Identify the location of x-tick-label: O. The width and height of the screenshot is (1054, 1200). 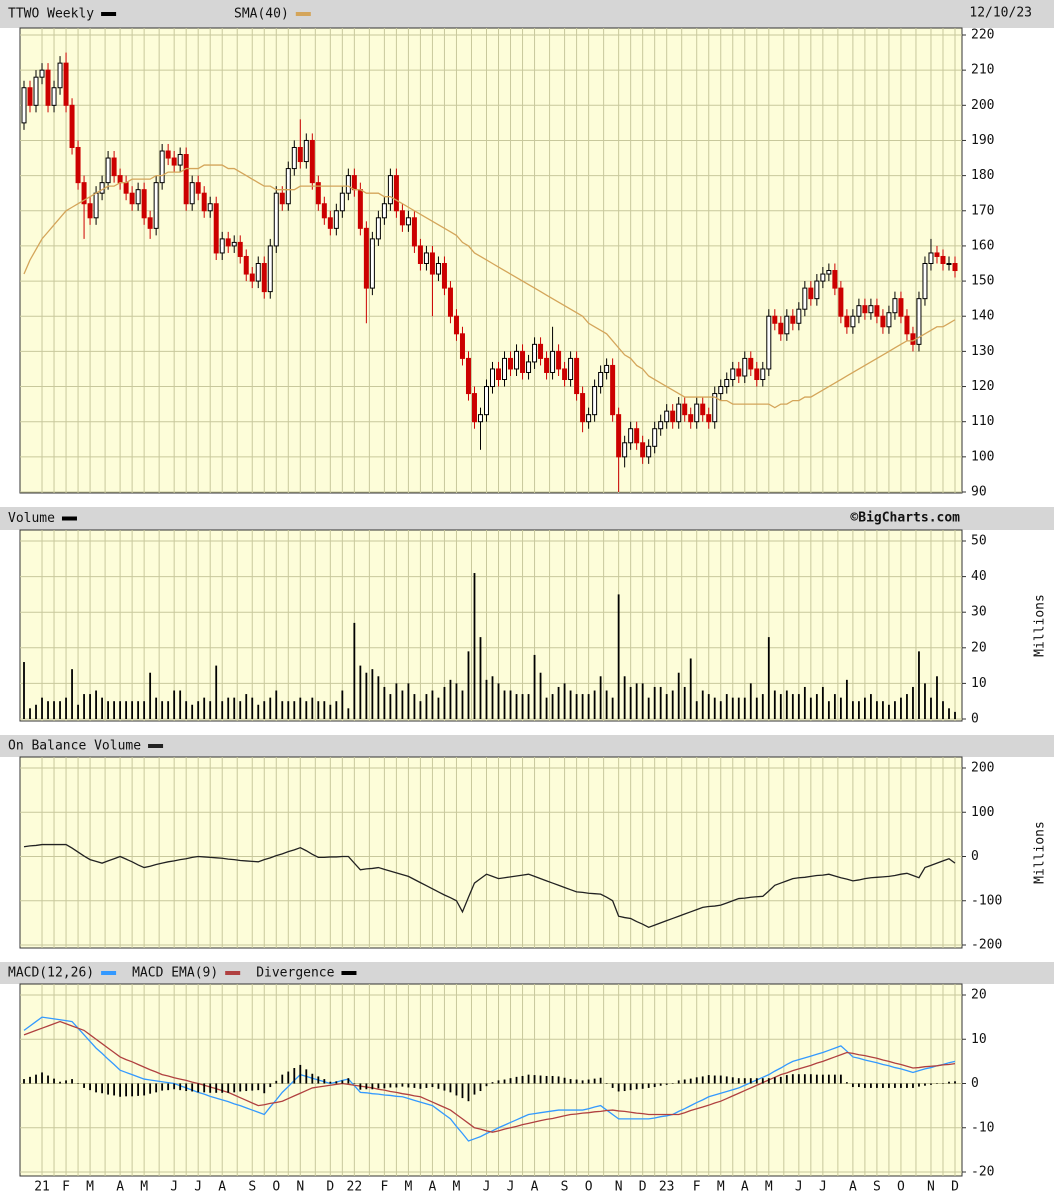
(901, 1187).